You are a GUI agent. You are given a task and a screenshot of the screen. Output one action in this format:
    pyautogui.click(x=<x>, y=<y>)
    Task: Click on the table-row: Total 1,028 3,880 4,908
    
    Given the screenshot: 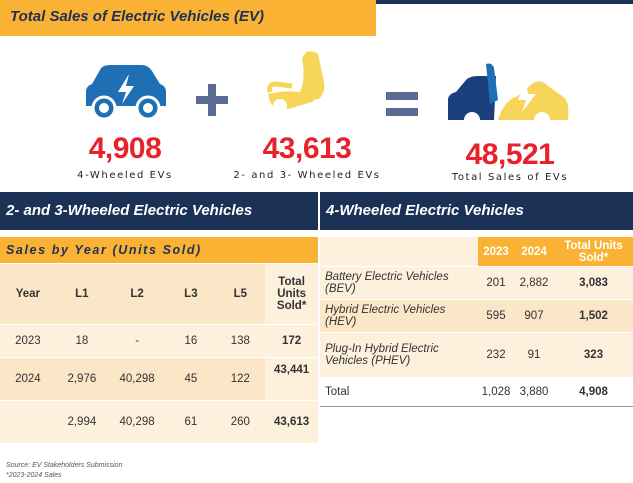 What is the action you would take?
    pyautogui.click(x=476, y=392)
    